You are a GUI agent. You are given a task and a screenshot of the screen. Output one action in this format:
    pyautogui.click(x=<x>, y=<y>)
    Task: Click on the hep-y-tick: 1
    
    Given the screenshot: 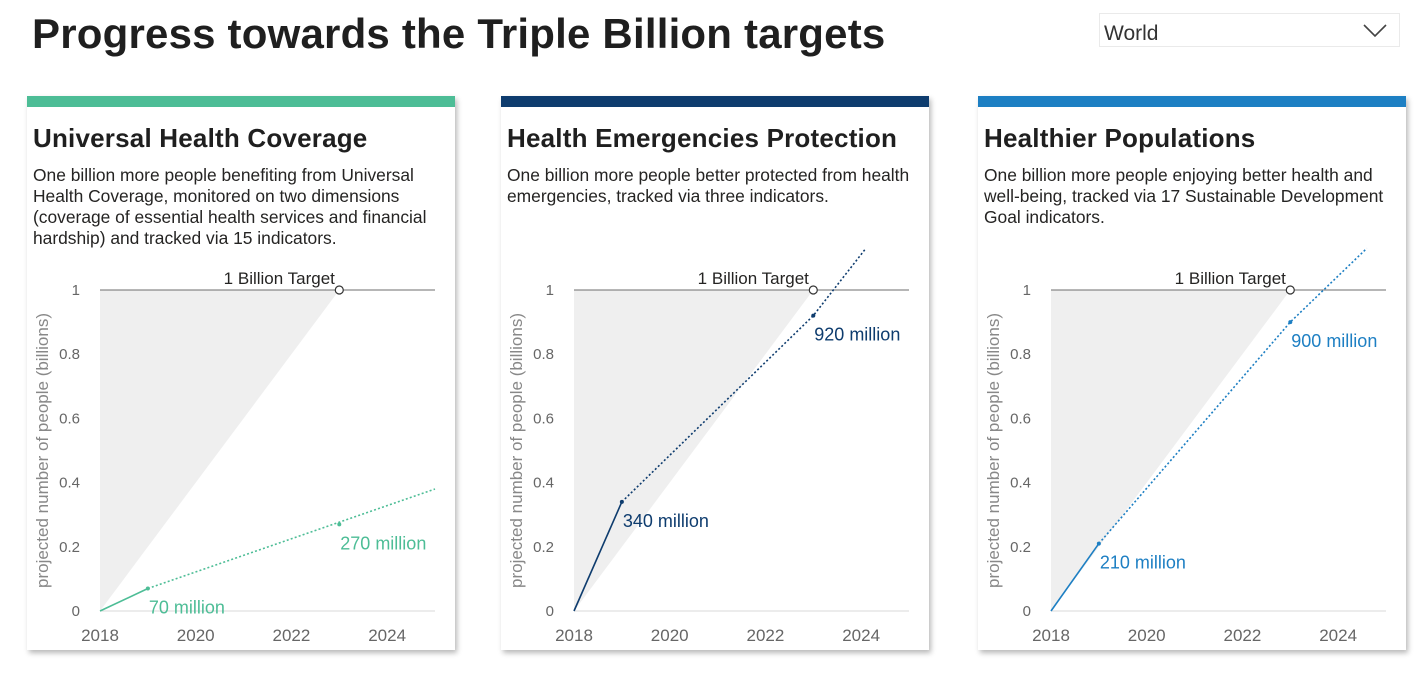 What is the action you would take?
    pyautogui.click(x=550, y=290)
    